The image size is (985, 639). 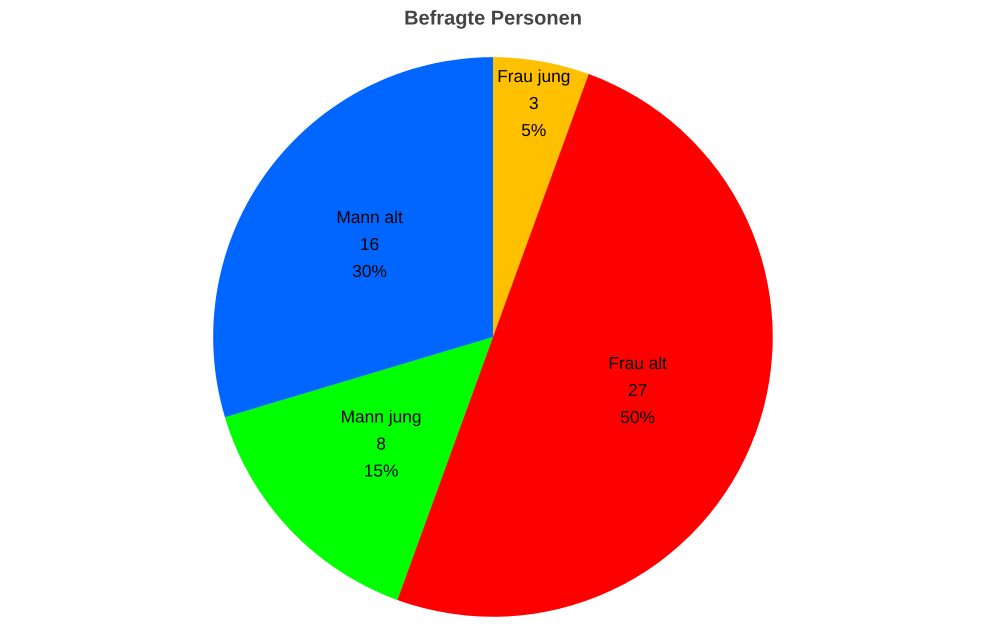 I want to click on data-label: 3 5%, so click(x=533, y=116).